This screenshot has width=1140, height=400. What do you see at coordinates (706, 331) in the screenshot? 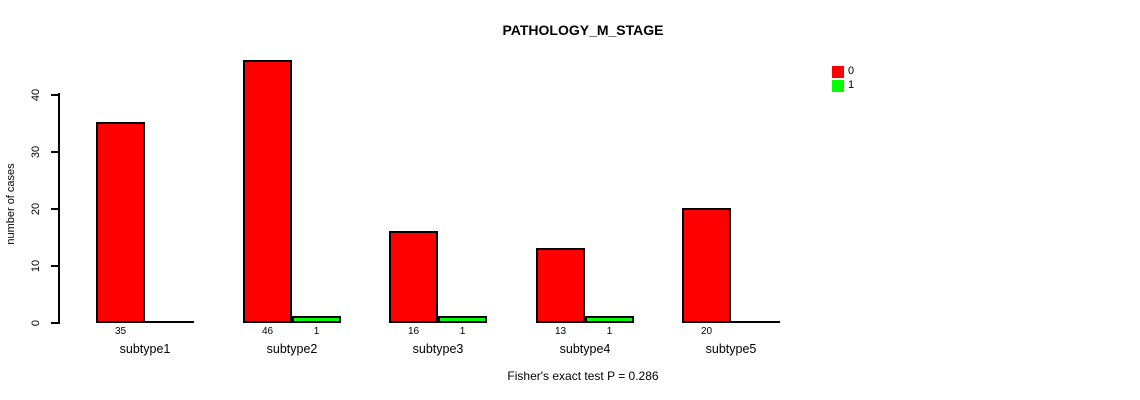
I see `bar-value-label: 20` at bounding box center [706, 331].